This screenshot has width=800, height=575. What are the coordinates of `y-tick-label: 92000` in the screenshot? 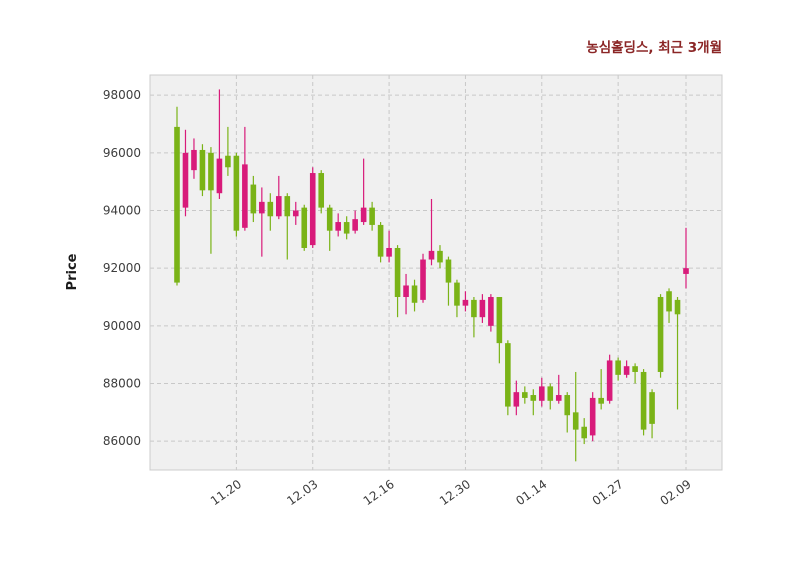 It's located at (122, 268).